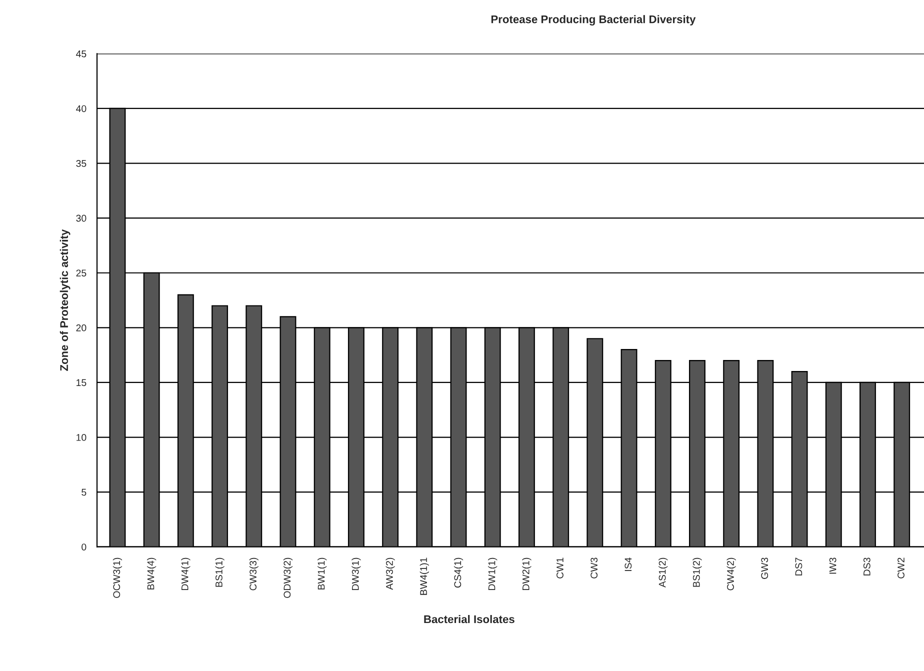  I want to click on x-tick-label: BW4(1)1, so click(424, 576).